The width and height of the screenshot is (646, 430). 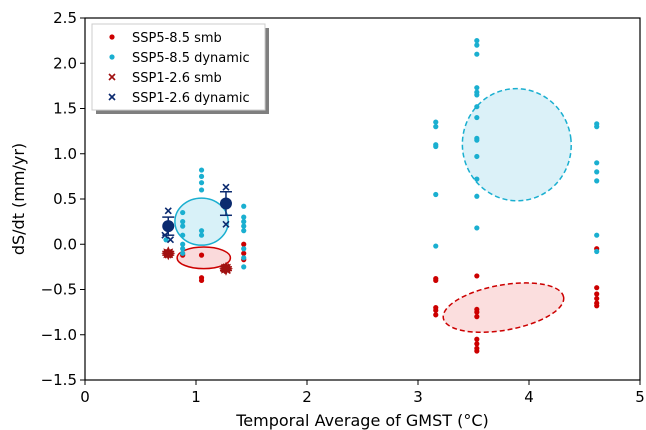 I want to click on y-tick-label: 2.0, so click(x=65, y=63).